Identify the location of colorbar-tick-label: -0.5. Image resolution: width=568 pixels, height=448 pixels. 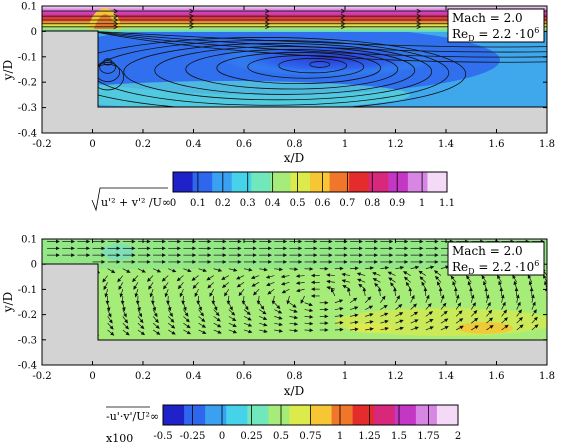
(162, 436).